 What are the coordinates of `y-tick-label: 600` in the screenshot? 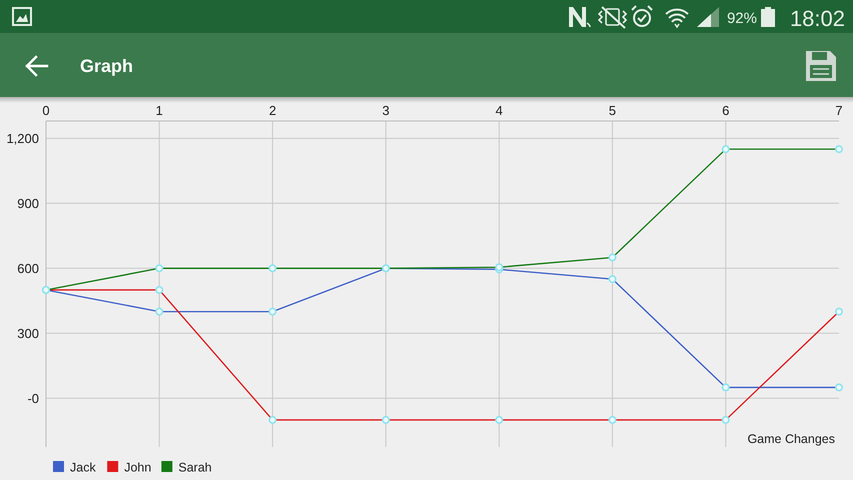 It's located at (28, 268).